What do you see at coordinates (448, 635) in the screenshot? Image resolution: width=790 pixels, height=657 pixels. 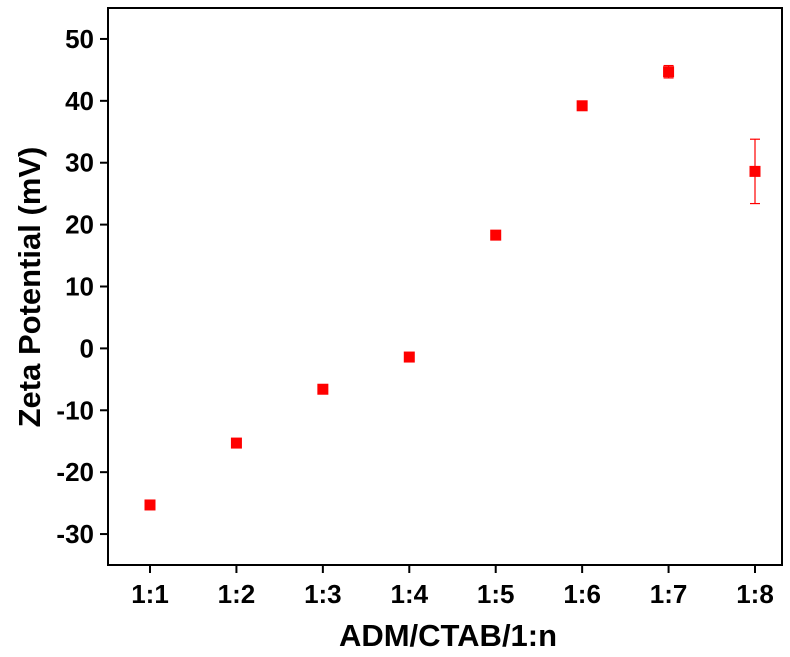 I see `x-axis-title: ADM/CTAB/1:n` at bounding box center [448, 635].